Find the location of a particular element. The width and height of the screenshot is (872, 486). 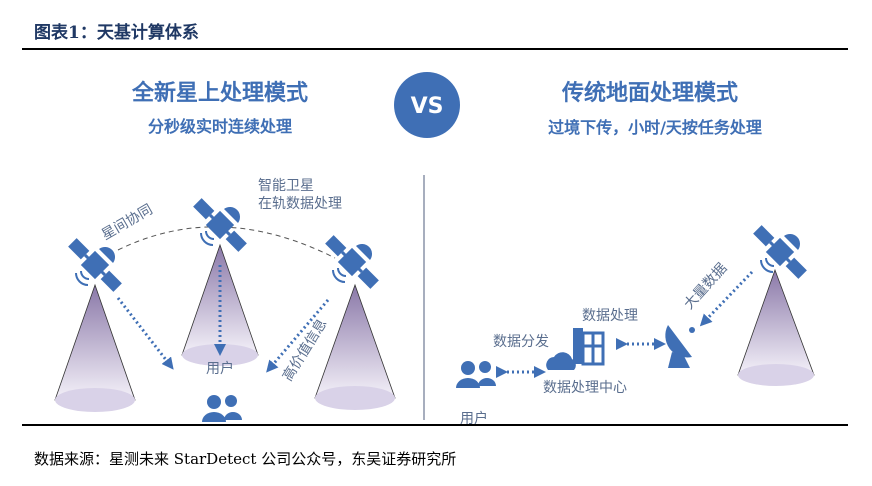

right-title: 传统地面处理模式 is located at coordinates (649, 93).